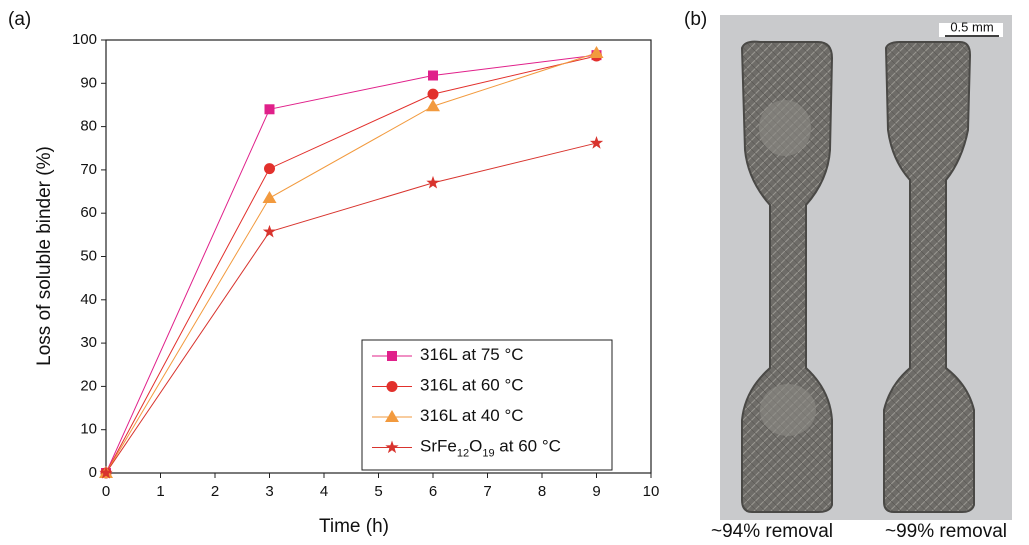 This screenshot has width=1029, height=545. What do you see at coordinates (19, 19) in the screenshot?
I see `panel-label: (a)` at bounding box center [19, 19].